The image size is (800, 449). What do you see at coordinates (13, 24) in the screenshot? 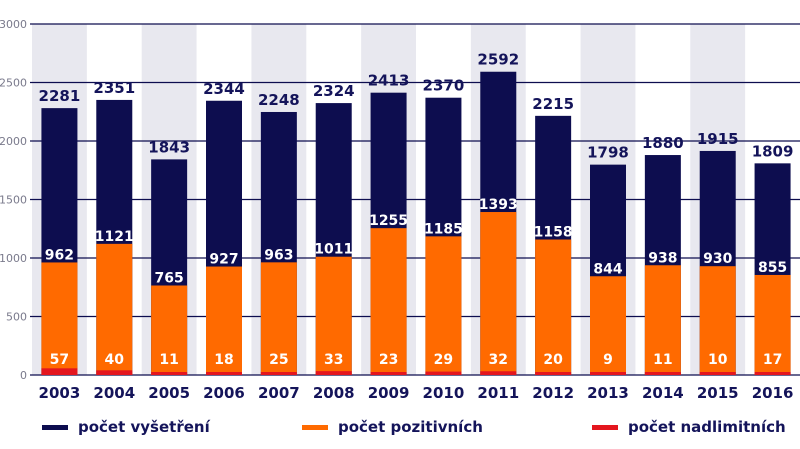
I see `y-tick-label: 3000` at bounding box center [13, 24].